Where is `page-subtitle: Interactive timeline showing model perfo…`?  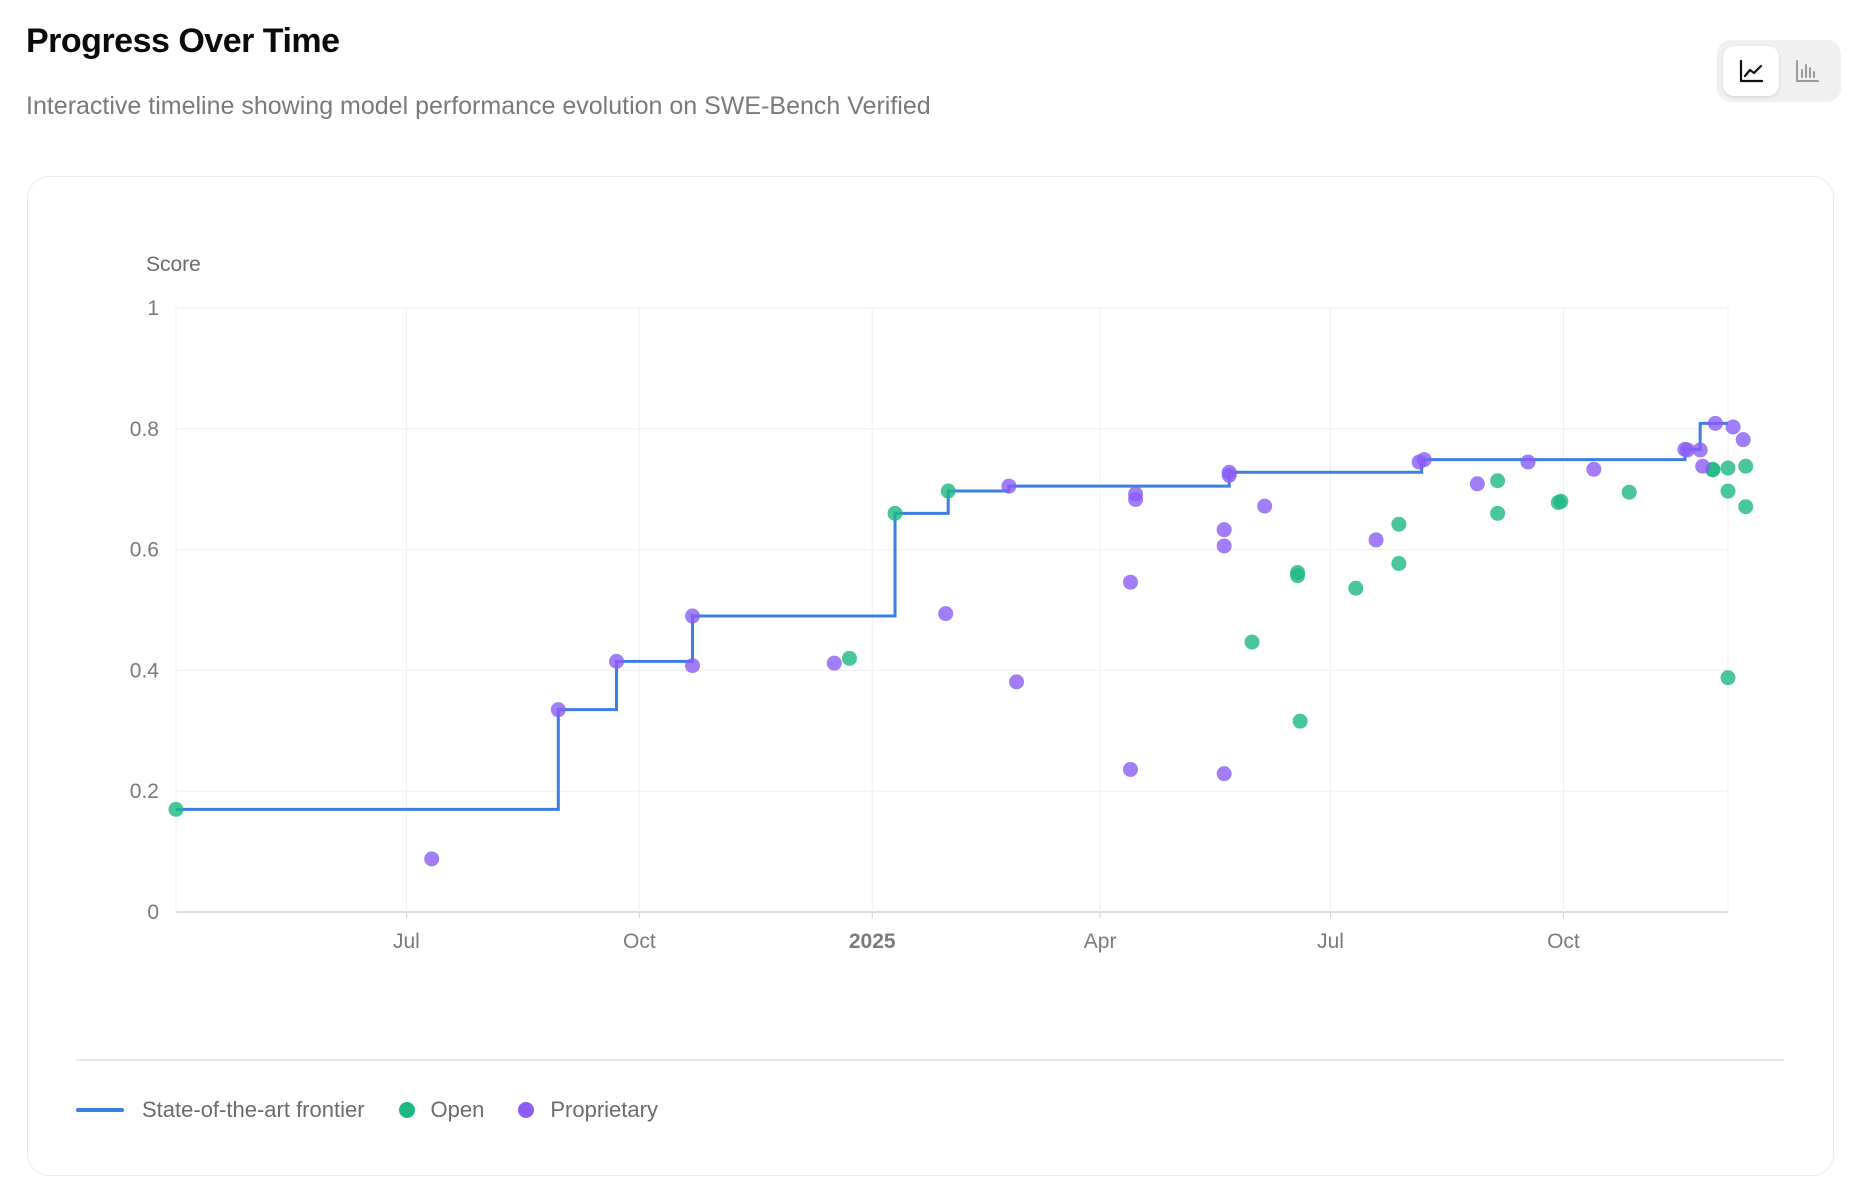
page-subtitle: Interactive timeline showing model perfo… is located at coordinates (478, 106).